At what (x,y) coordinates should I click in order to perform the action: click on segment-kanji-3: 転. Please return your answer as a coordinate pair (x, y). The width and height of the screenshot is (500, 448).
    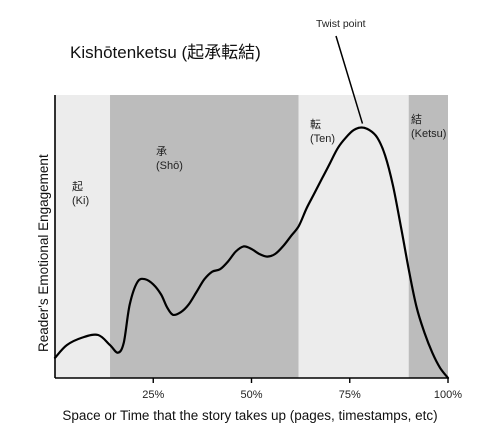
    Looking at the image, I should click on (315, 124).